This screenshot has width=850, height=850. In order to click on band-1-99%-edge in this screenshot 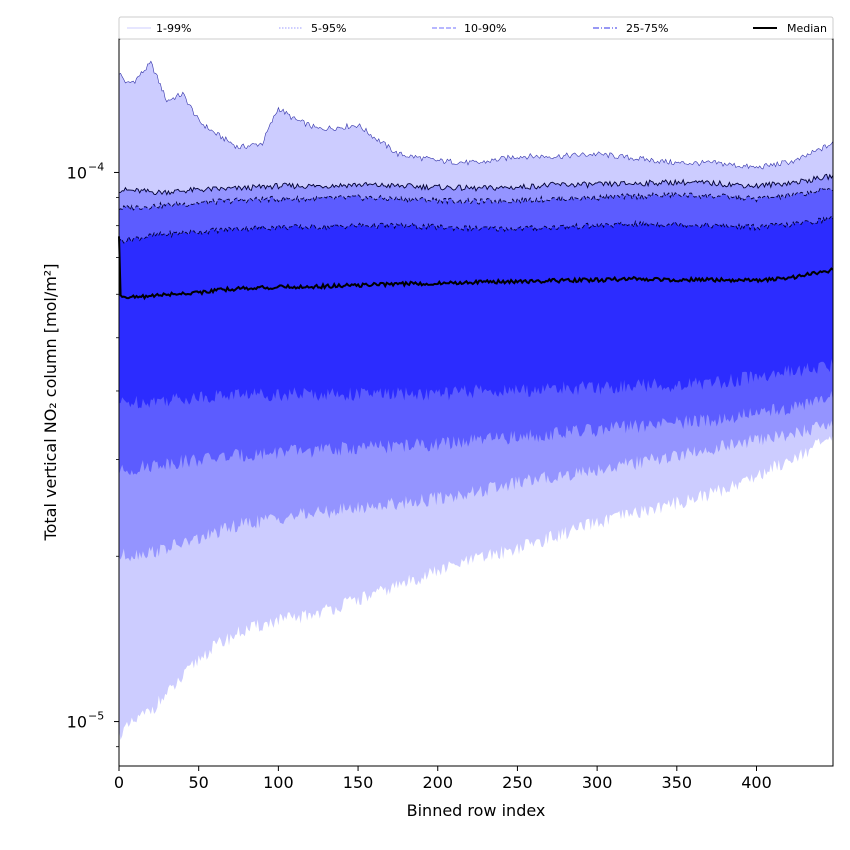, I will do `click(476, 115)`.